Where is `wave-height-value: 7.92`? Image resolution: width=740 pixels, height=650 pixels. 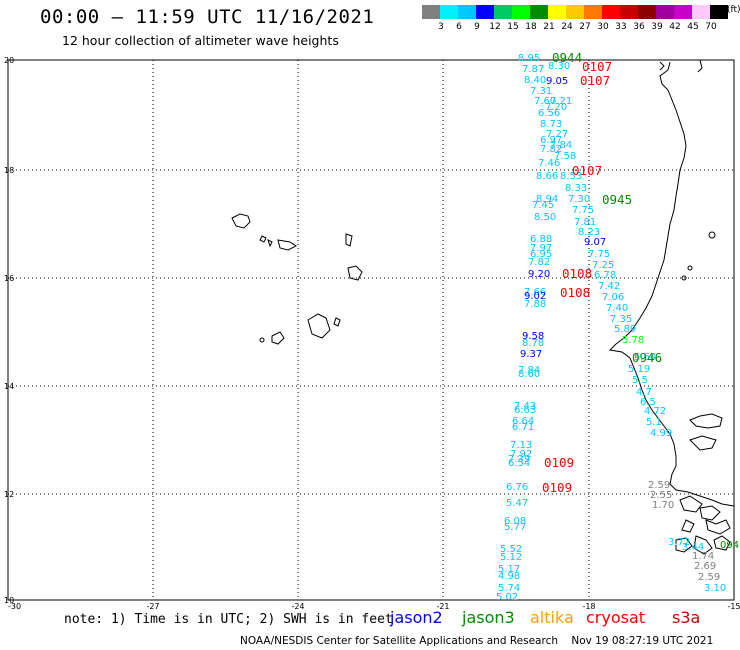
wave-height-value: 7.92 is located at coordinates (521, 454).